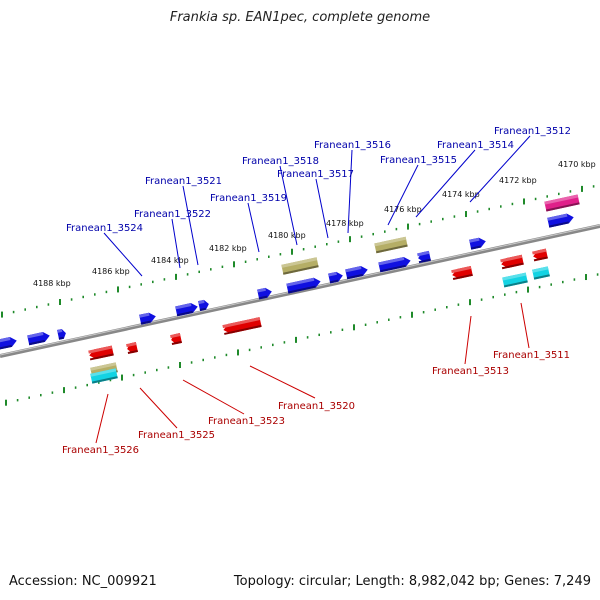 The image size is (600, 600). Describe the element at coordinates (100, 450) in the screenshot. I see `gene-label-franean1-3526: Franean1_3526` at that location.